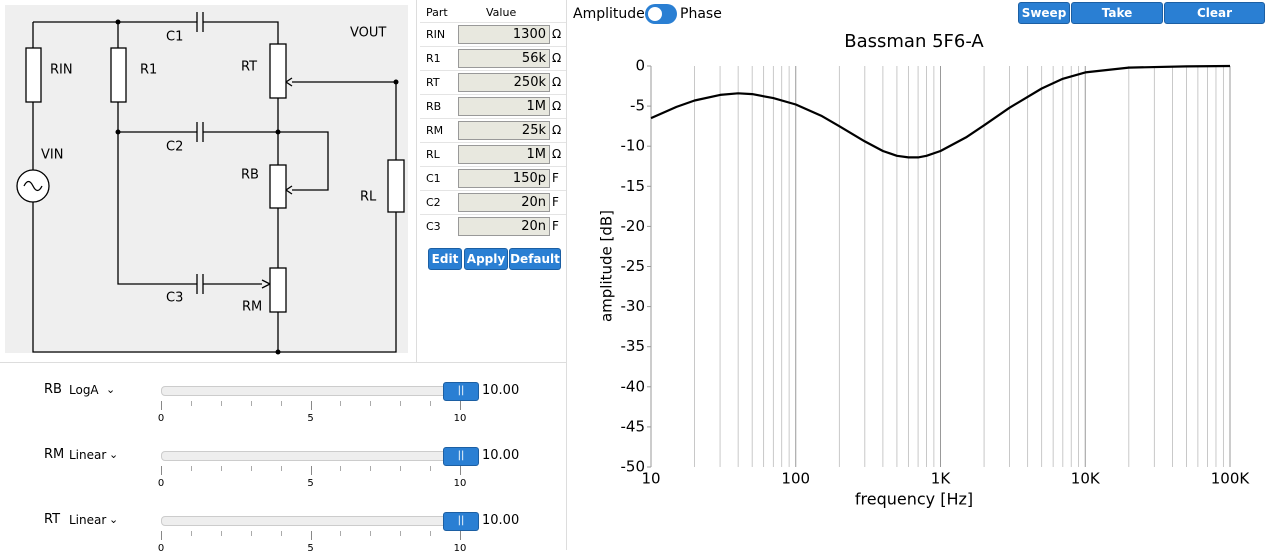 The image size is (1265, 554). Describe the element at coordinates (607, 266) in the screenshot. I see `y-axis-label: amplitude [dB]` at that location.